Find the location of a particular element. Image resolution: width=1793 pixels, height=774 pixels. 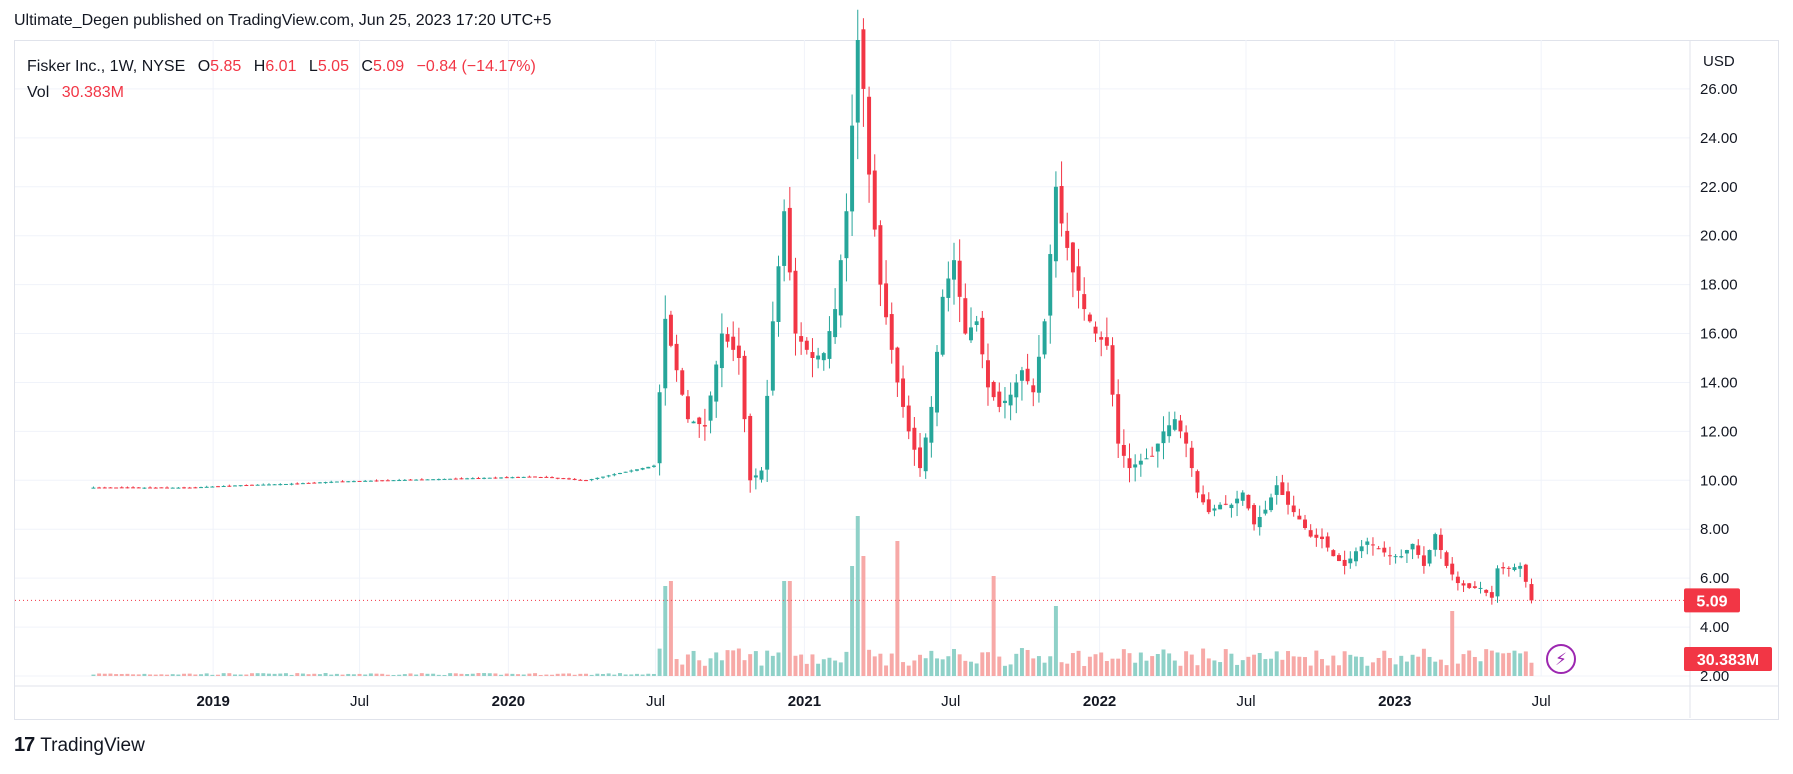

close-label: C is located at coordinates (367, 66).